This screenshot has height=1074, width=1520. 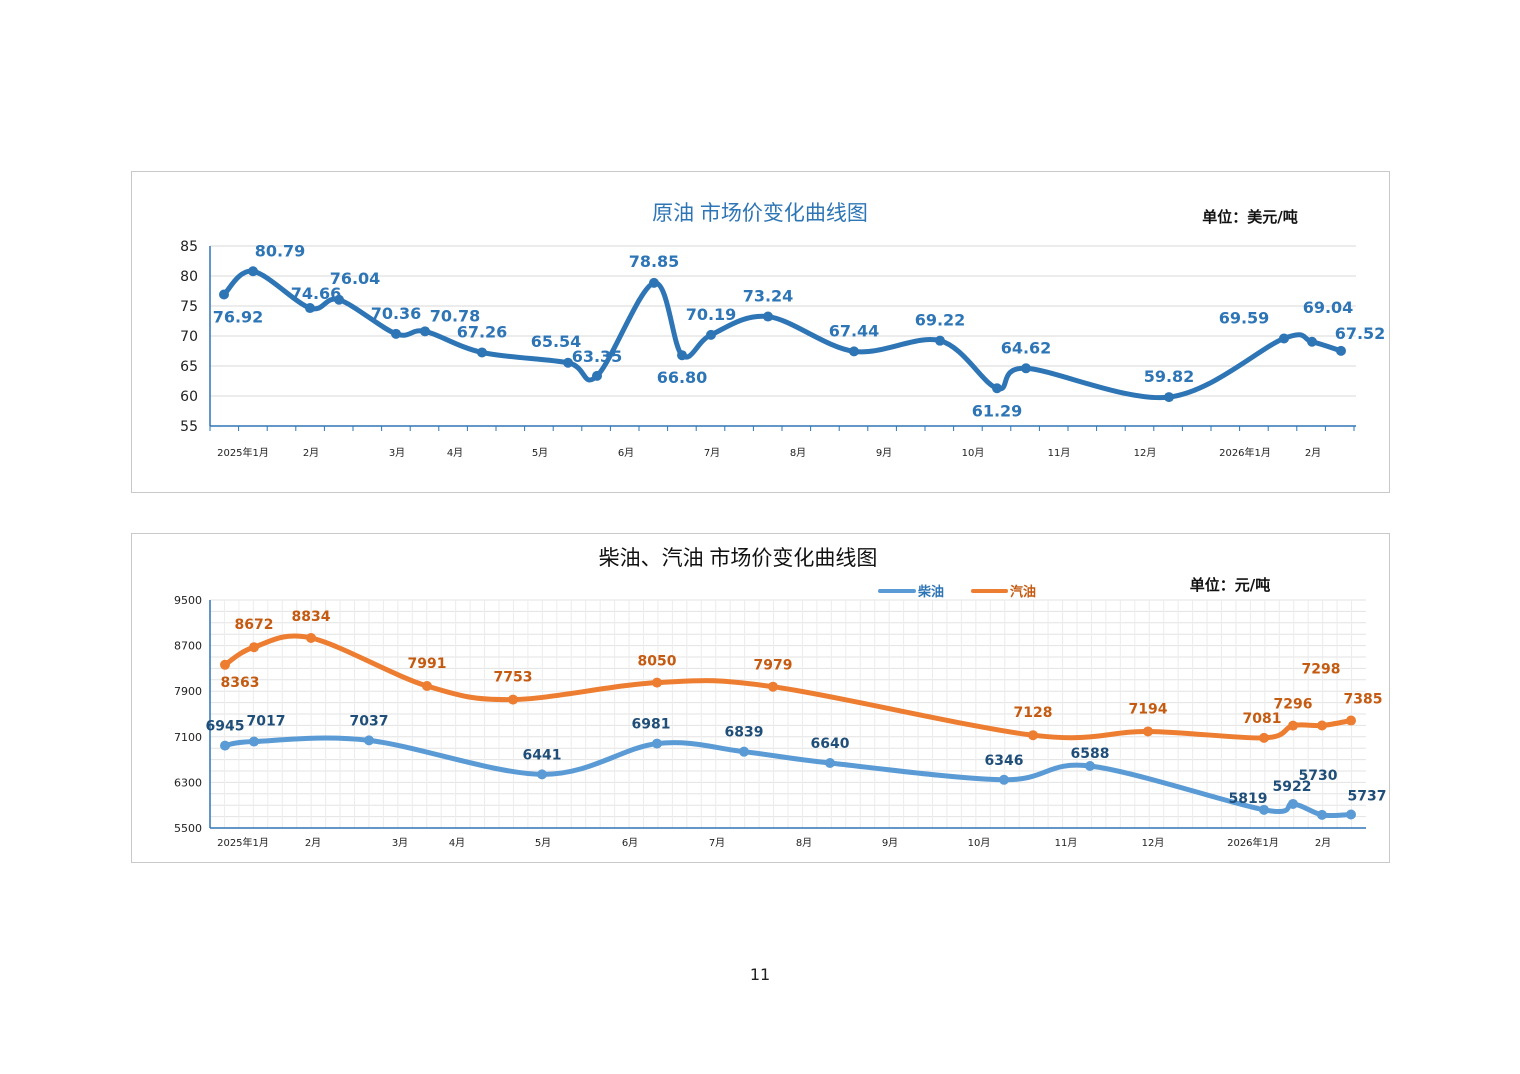 I want to click on chart2-diesel-label: 6346, so click(x=1004, y=761).